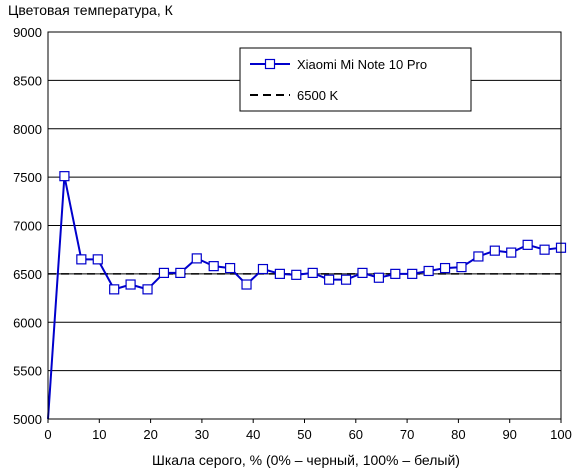 The height and width of the screenshot is (469, 574). Describe the element at coordinates (253, 434) in the screenshot. I see `x-tick-label: 40` at that location.